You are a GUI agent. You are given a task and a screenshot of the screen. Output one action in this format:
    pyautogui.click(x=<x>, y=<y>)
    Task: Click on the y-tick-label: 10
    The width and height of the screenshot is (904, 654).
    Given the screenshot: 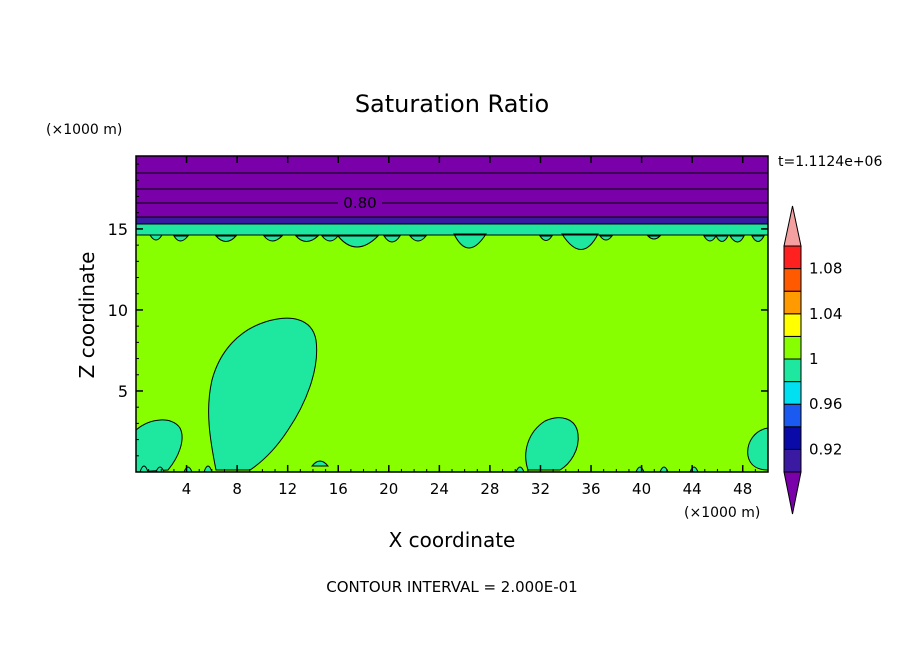 What is the action you would take?
    pyautogui.click(x=118, y=310)
    